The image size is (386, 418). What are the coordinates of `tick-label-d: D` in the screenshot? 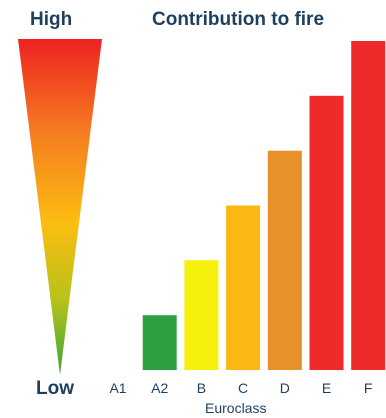 It's located at (285, 388).